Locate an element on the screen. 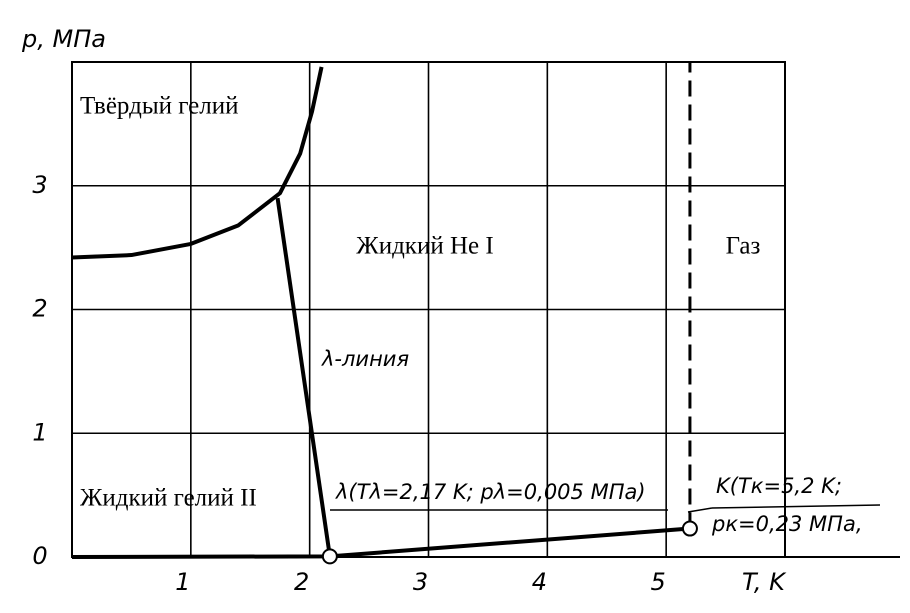 The image size is (910, 613). x-tick-label: 1 is located at coordinates (182, 582).